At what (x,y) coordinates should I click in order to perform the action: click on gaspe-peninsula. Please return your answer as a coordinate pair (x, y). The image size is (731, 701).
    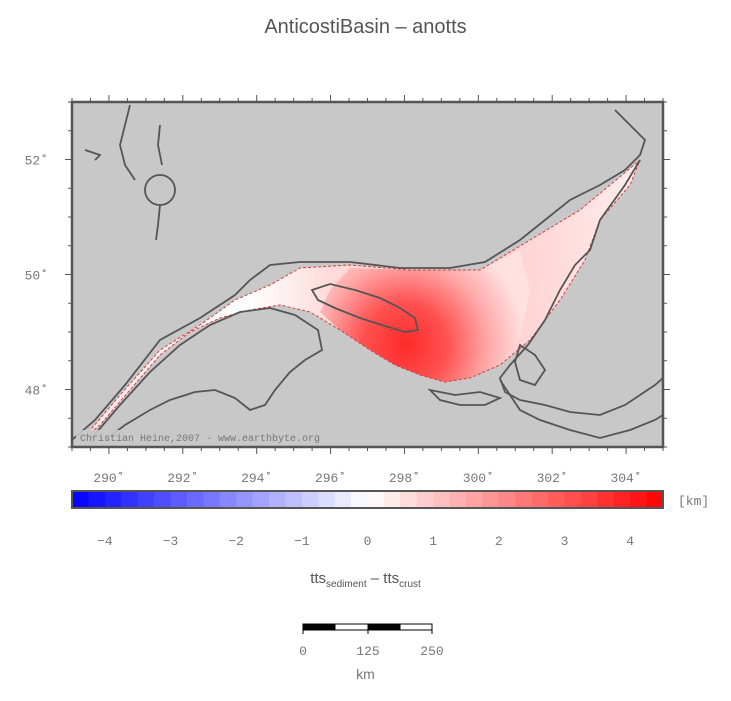
    Looking at the image, I should click on (206, 374).